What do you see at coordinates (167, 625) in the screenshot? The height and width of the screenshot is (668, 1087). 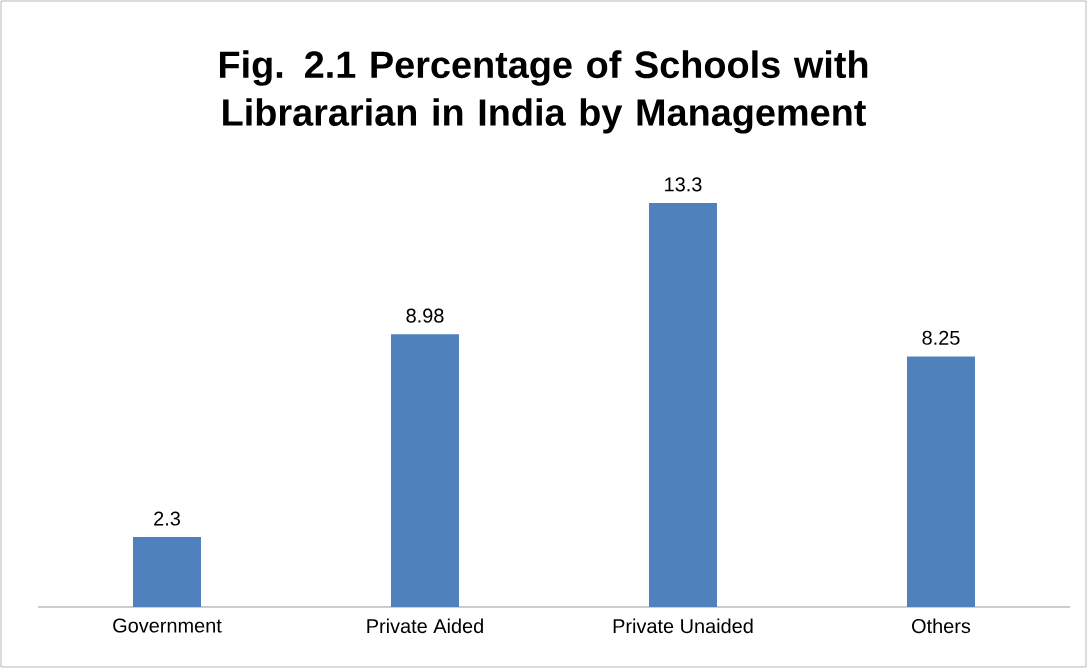 I see `x-tick-label: Government` at bounding box center [167, 625].